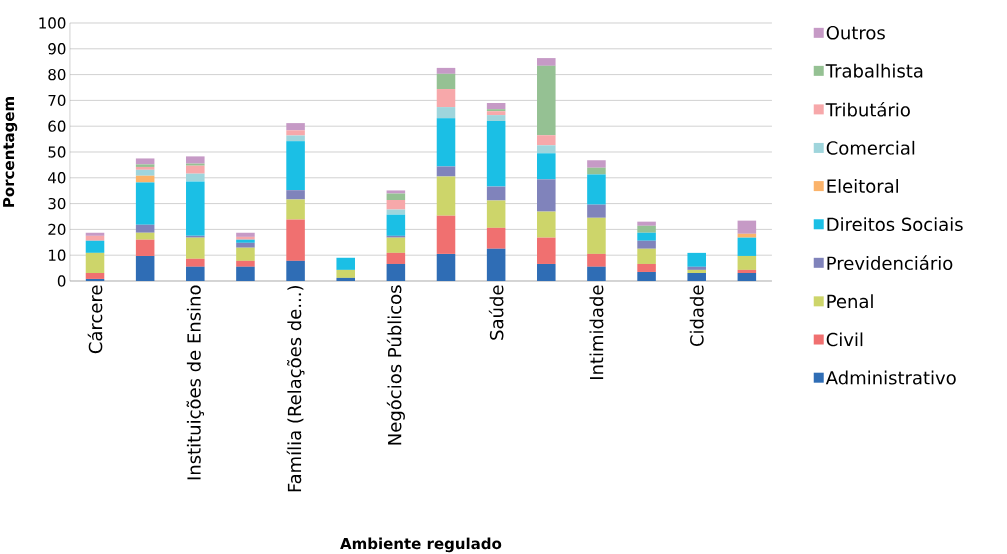 This screenshot has height=554, width=1007. Describe the element at coordinates (57, 178) in the screenshot. I see `y-tick-label: 40` at that location.